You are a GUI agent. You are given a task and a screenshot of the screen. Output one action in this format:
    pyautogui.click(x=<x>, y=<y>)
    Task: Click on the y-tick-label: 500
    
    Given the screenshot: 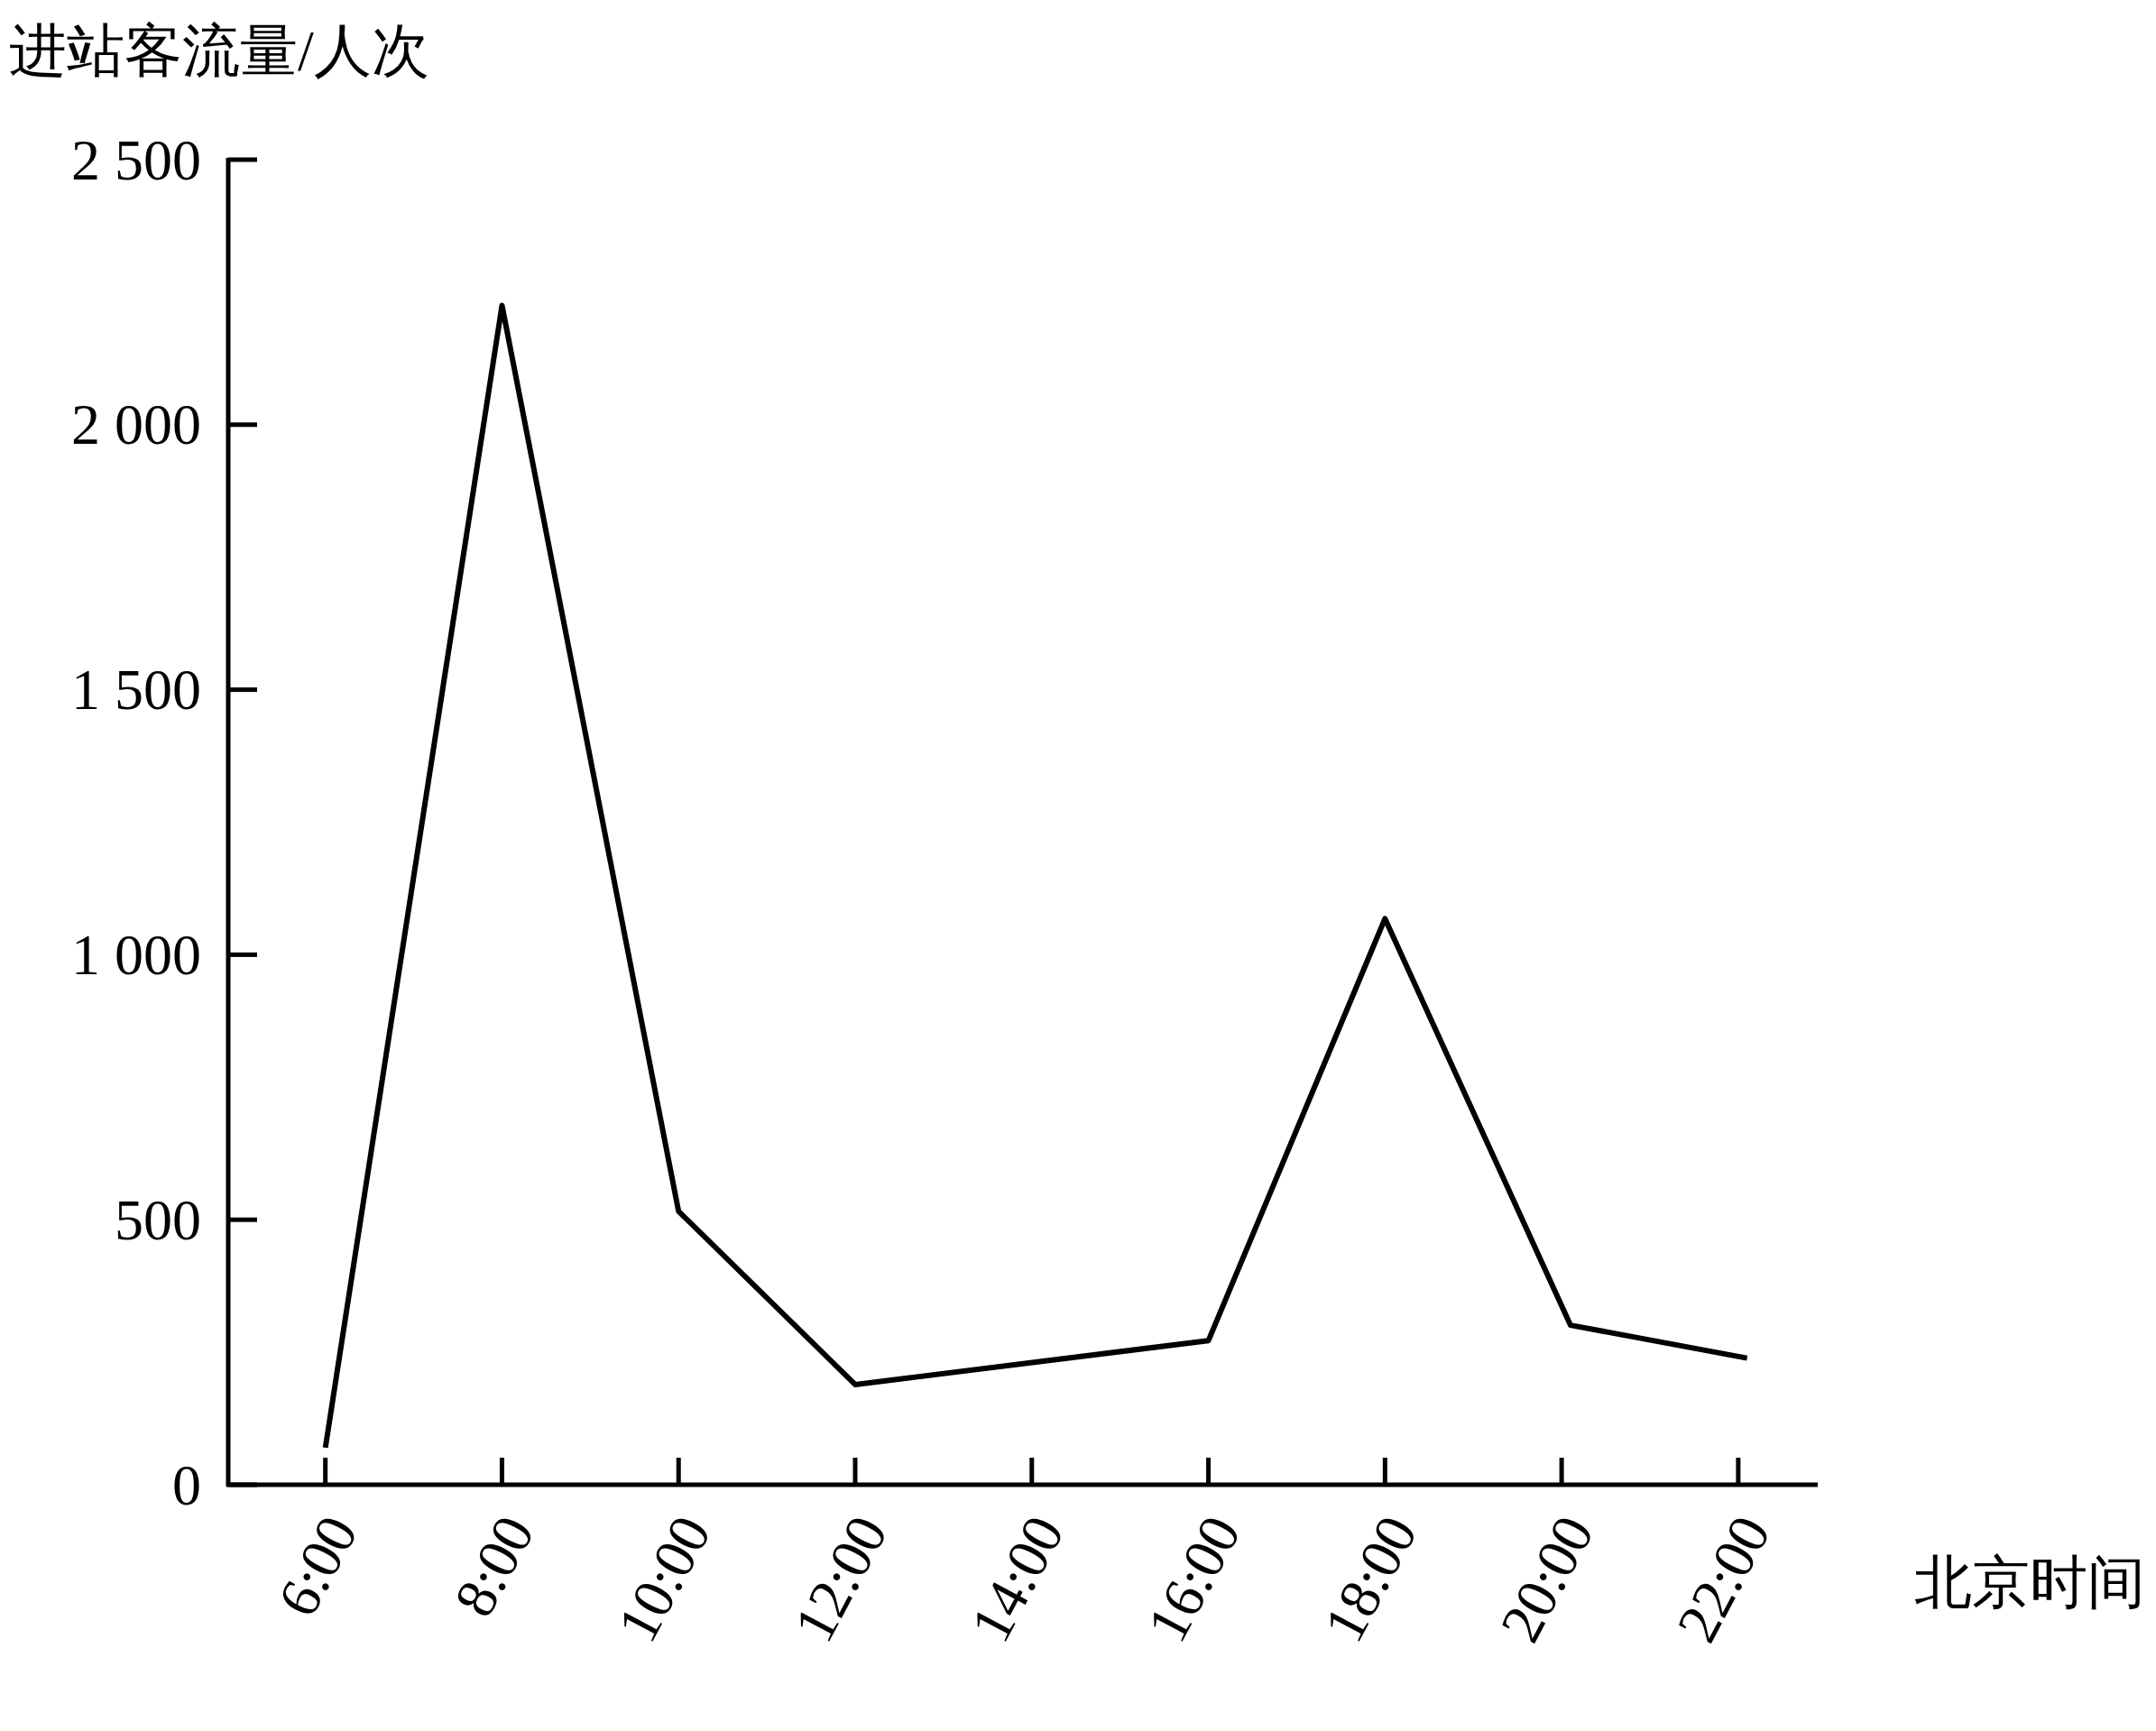 What is the action you would take?
    pyautogui.click(x=158, y=1219)
    